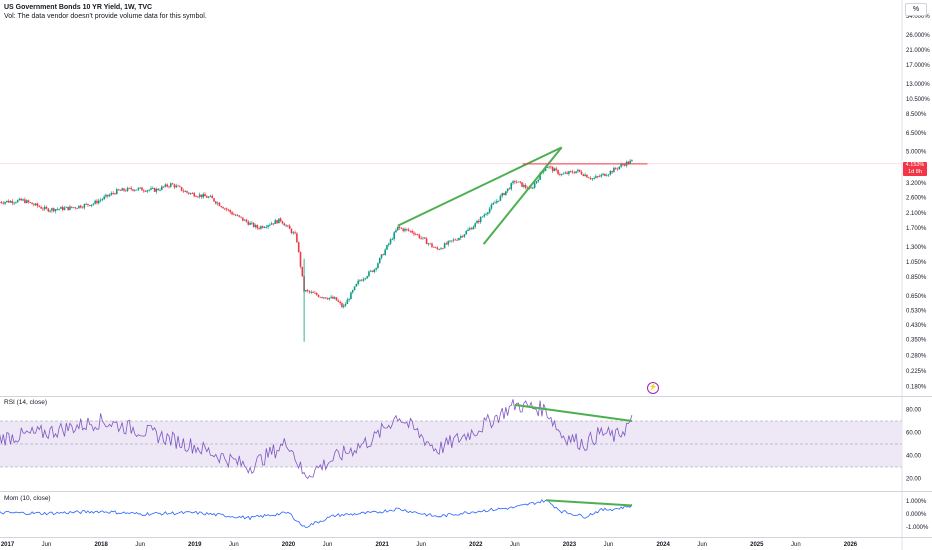 The image size is (932, 550). I want to click on price-axis-label: 13.000%, so click(918, 85).